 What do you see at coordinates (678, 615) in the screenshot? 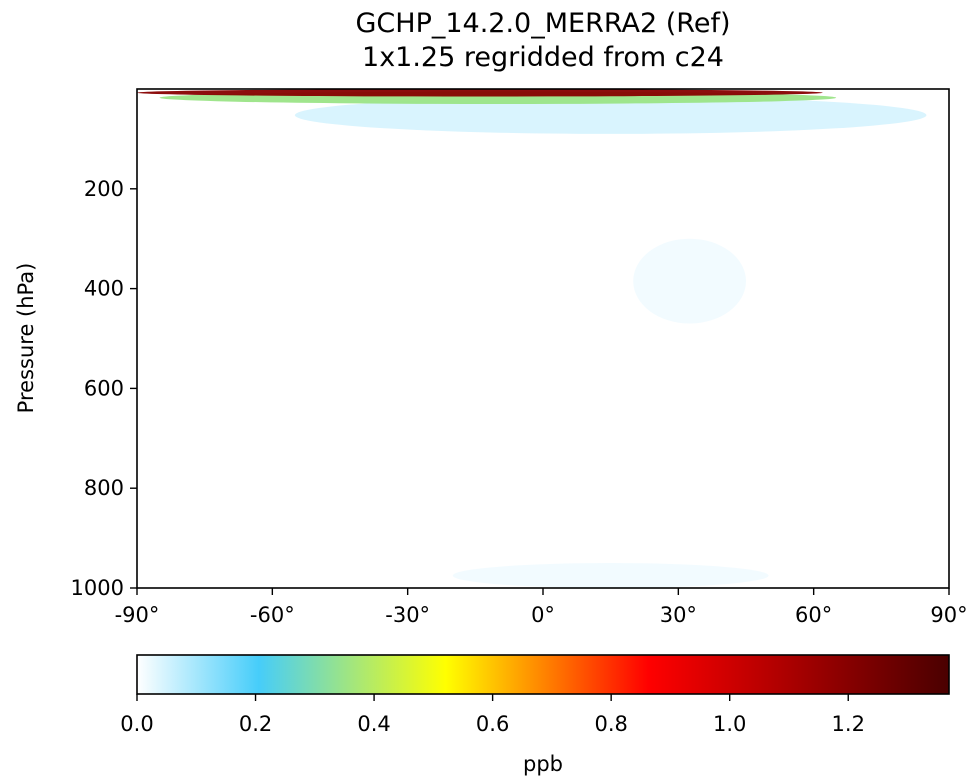
I see `x-tick-label: 30°` at bounding box center [678, 615].